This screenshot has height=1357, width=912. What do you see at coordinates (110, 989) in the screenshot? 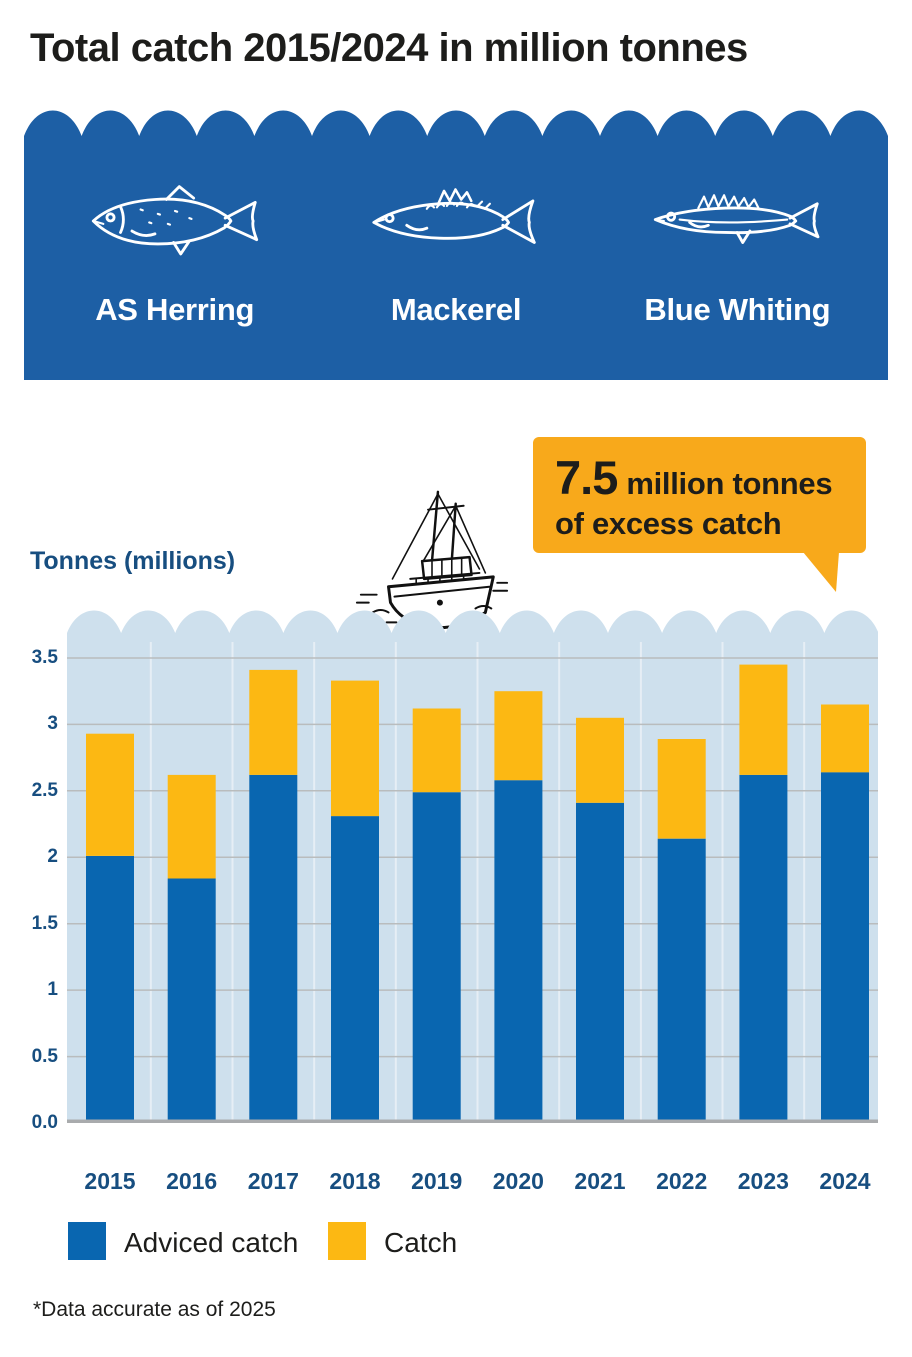
I see `bar-advised-2015` at bounding box center [110, 989].